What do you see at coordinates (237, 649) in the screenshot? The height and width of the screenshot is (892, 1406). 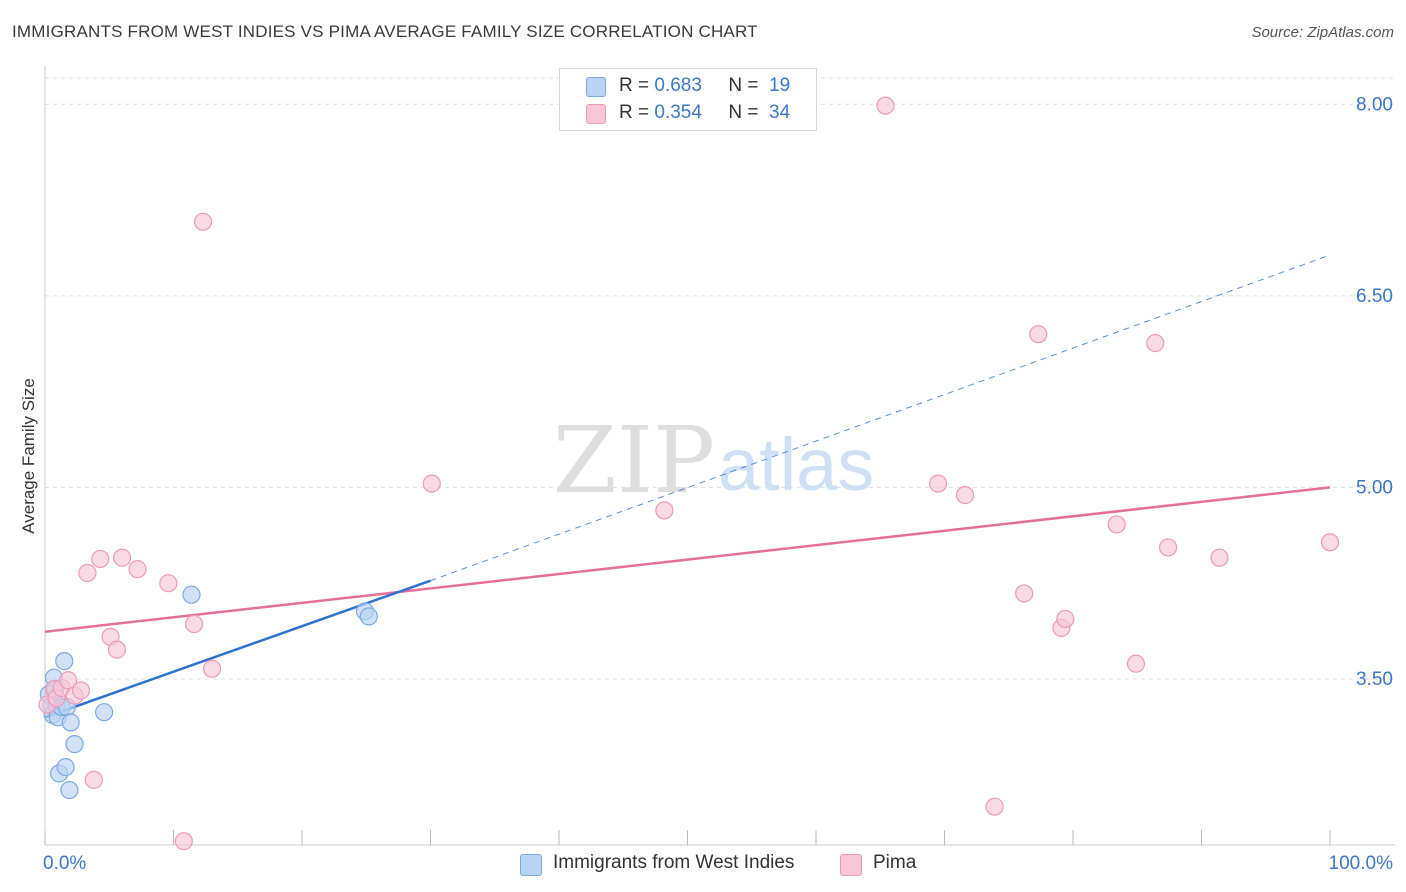 I see `trend-line-west-indies` at bounding box center [237, 649].